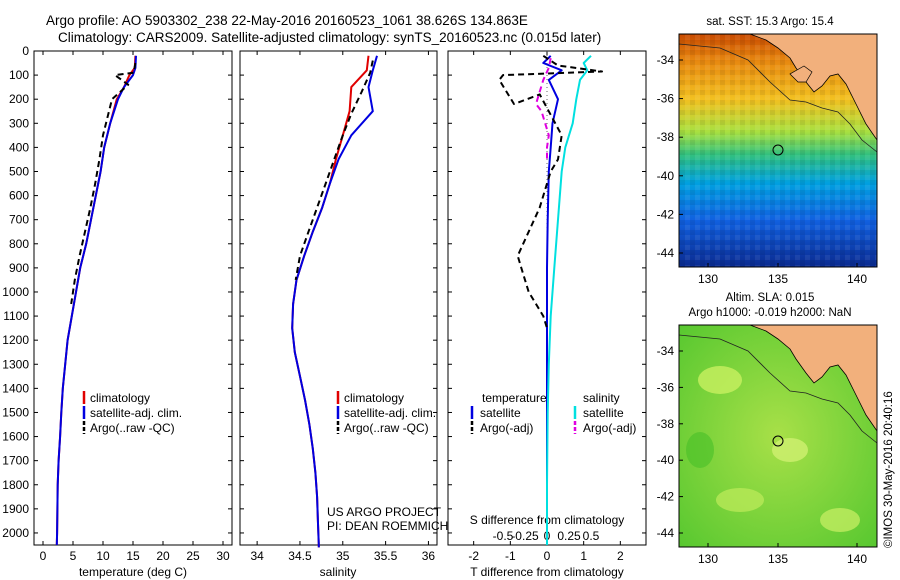  What do you see at coordinates (384, 512) in the screenshot?
I see `credit-line-1: US ARGO PROJECT` at bounding box center [384, 512].